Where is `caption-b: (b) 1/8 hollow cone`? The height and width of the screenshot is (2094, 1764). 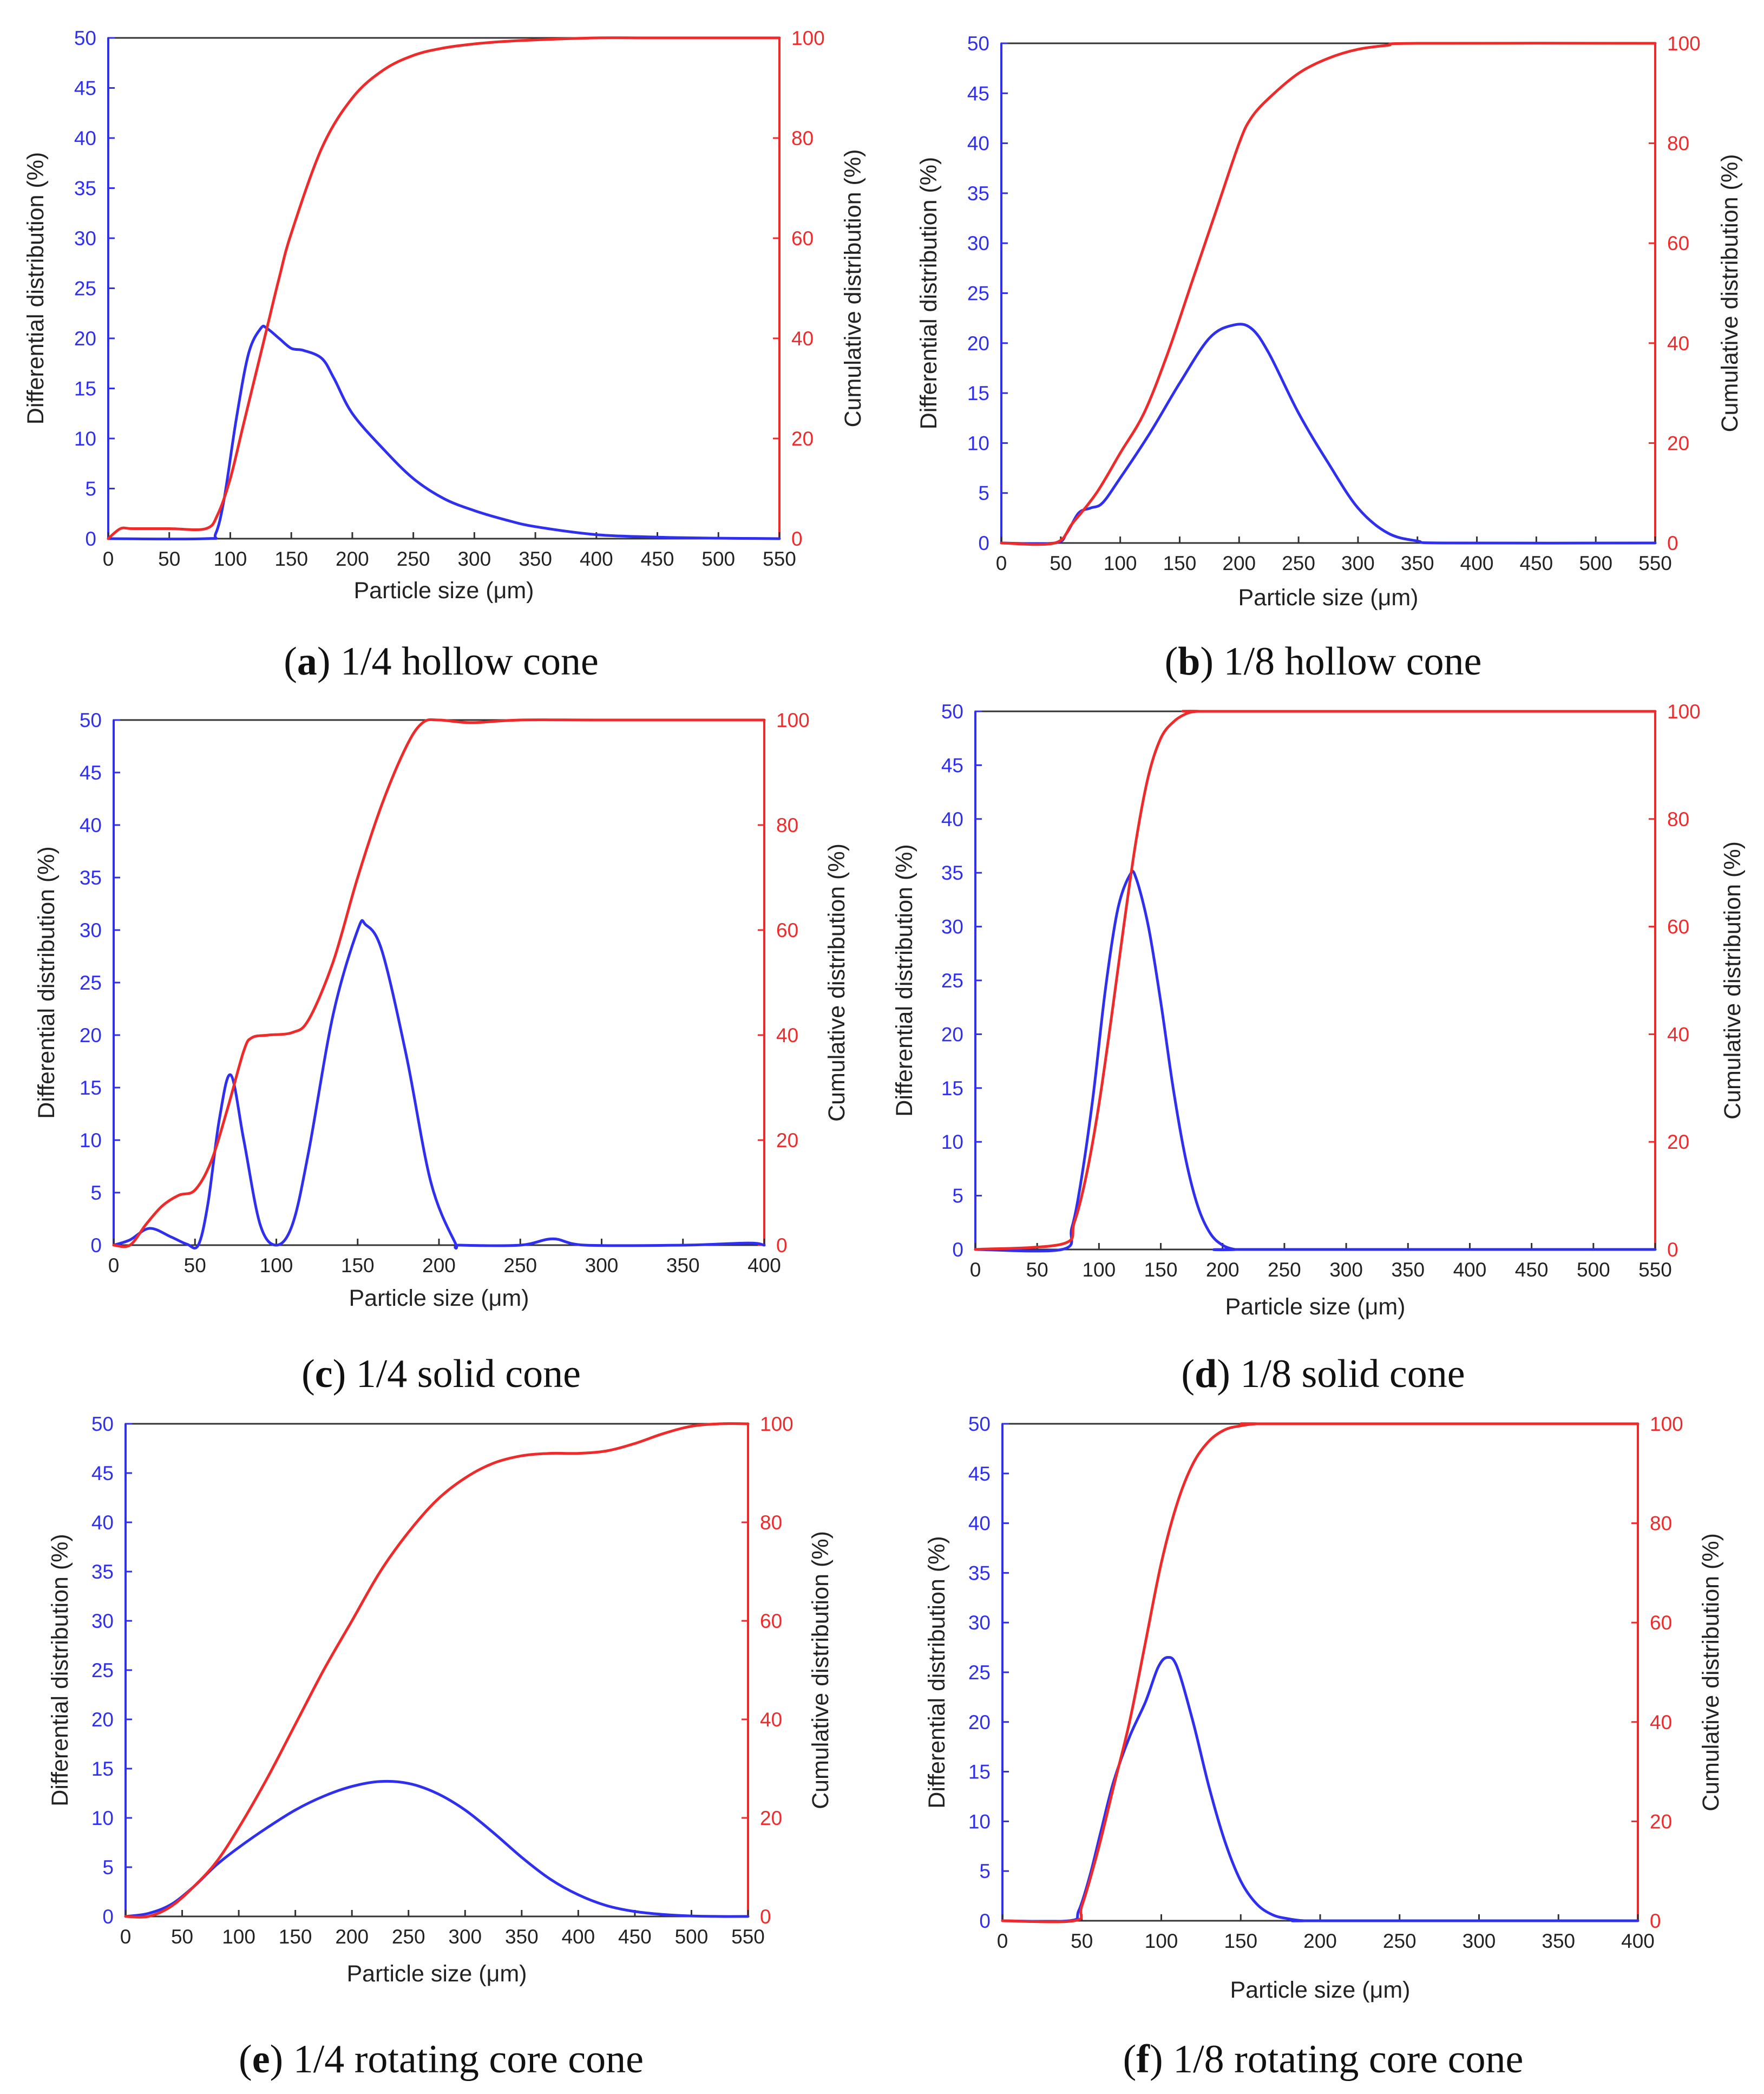
caption-b: (b) 1/8 hollow cone is located at coordinates (1323, 661).